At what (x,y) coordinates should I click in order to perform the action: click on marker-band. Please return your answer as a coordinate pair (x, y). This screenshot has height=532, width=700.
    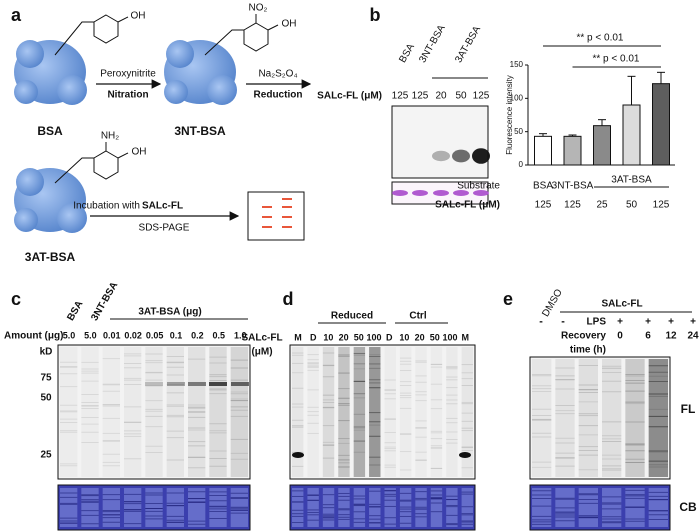
    Looking at the image, I should click on (465, 455).